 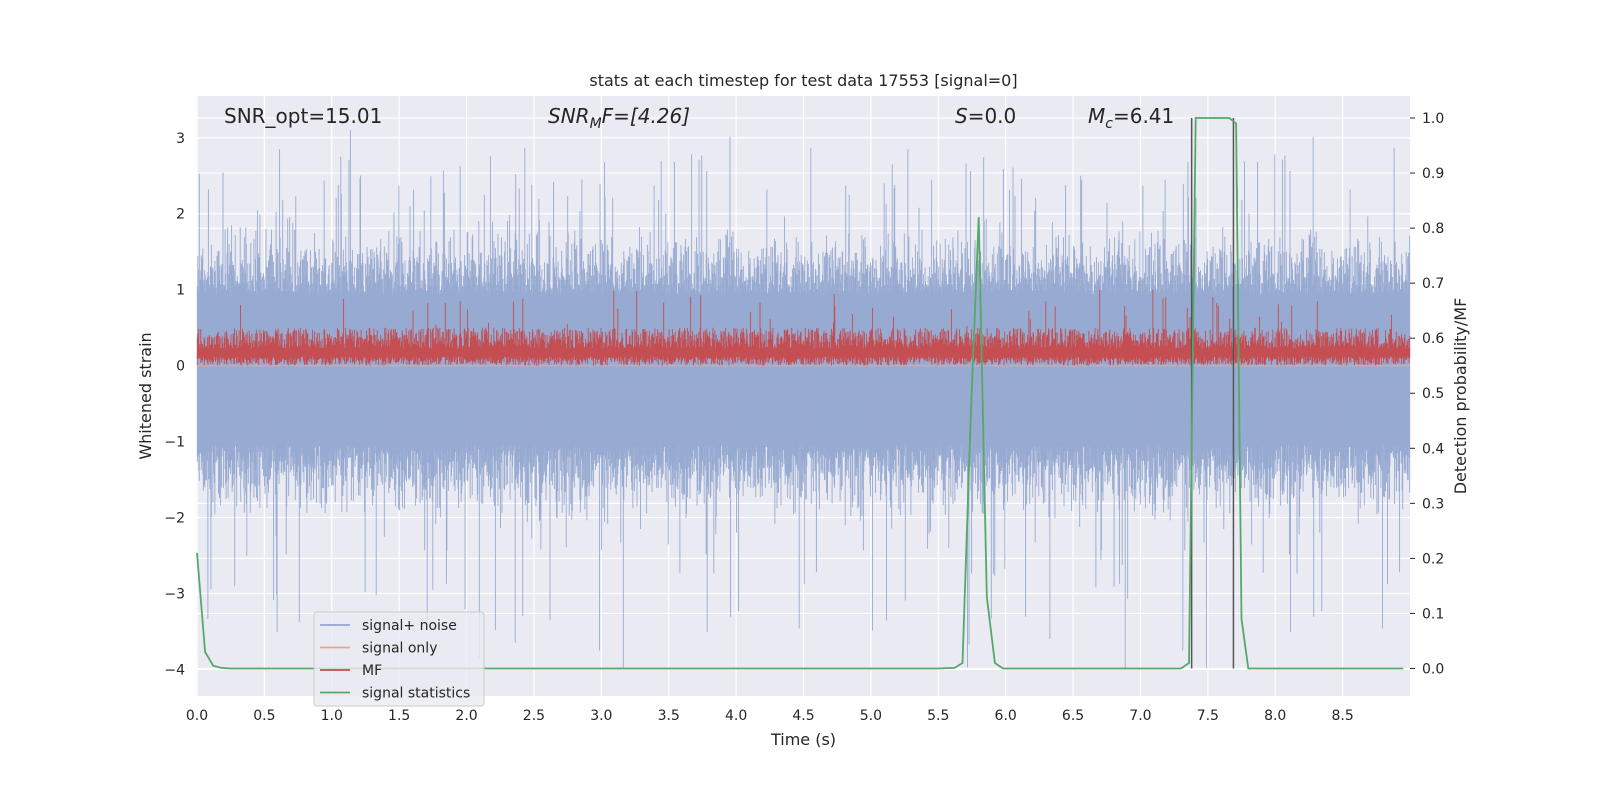 What do you see at coordinates (1342, 716) in the screenshot?
I see `x-tick-label: 8.5` at bounding box center [1342, 716].